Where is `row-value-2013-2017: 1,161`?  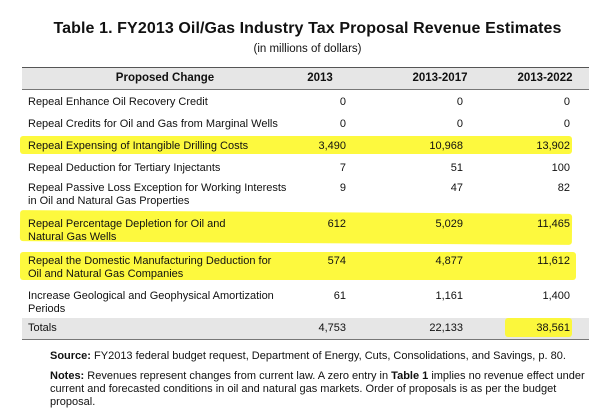
row-value-2013-2017: 1,161 is located at coordinates (449, 296).